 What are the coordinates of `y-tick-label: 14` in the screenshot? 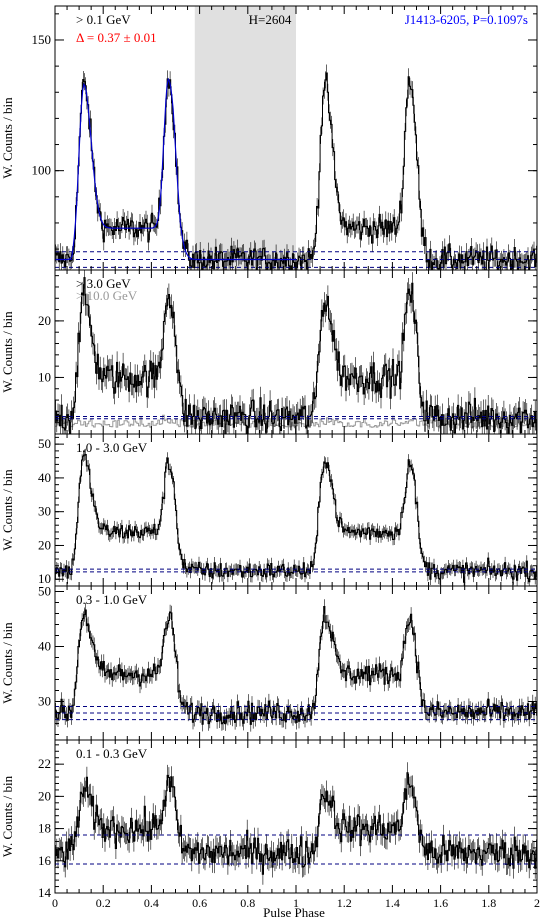 It's located at (45, 892).